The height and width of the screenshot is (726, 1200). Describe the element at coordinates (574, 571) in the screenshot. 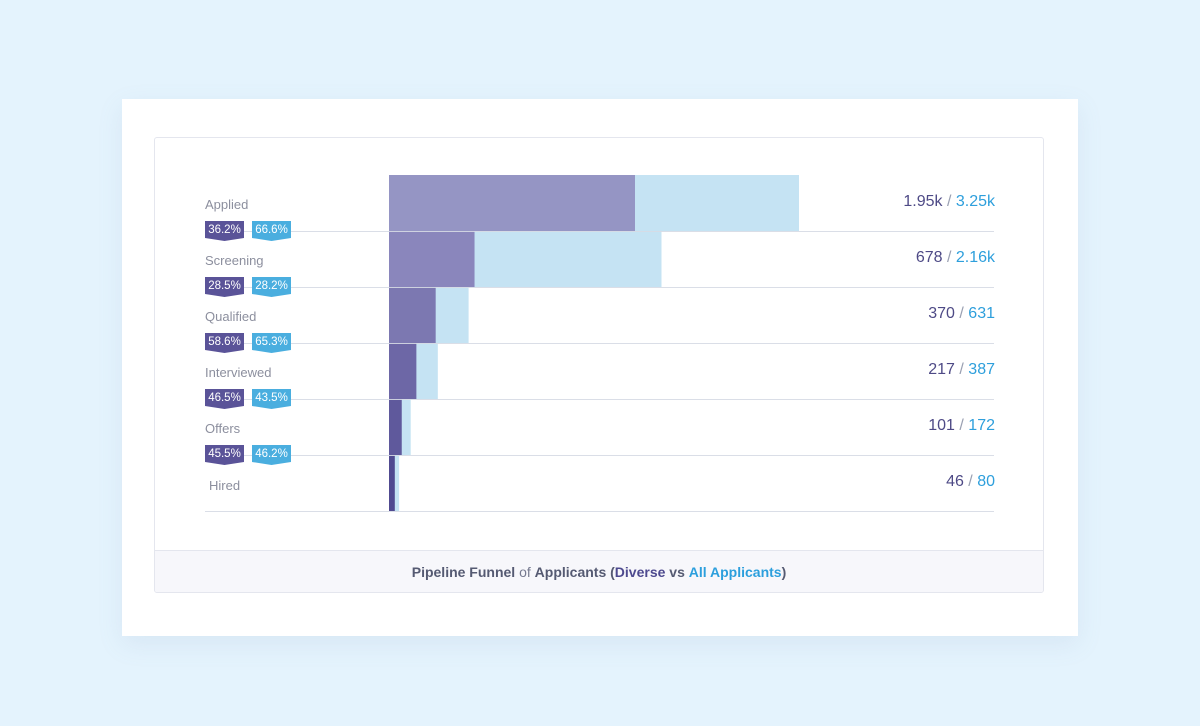

I see `caption-part-3: Applicants (` at that location.